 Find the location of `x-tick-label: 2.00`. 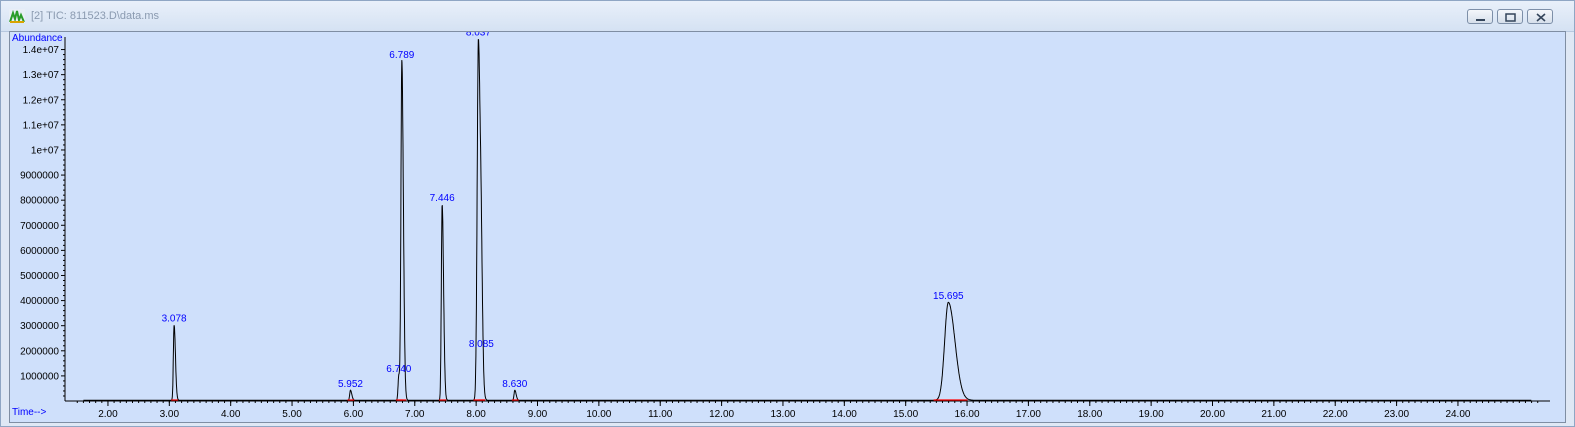

x-tick-label: 2.00 is located at coordinates (108, 414).